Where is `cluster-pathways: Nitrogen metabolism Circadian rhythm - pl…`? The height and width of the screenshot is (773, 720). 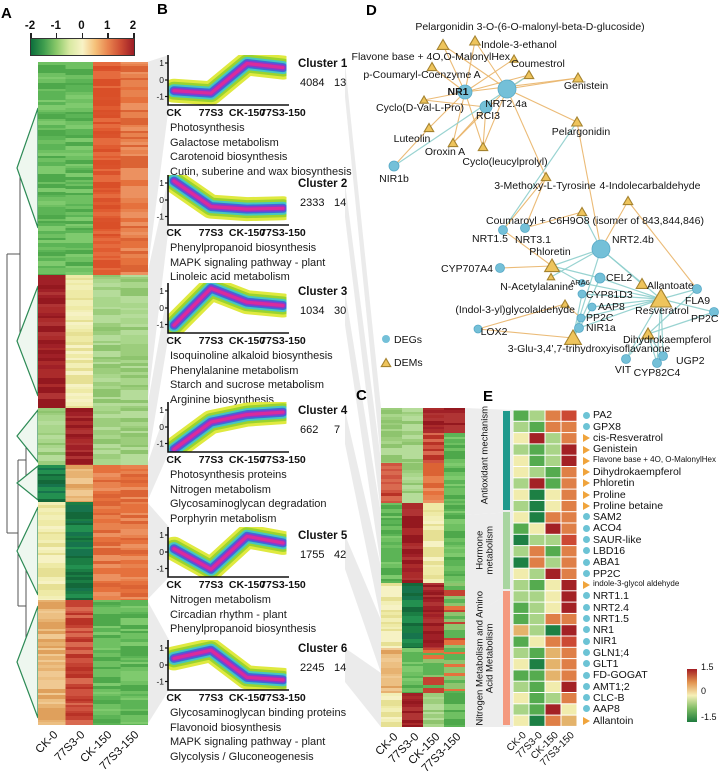 cluster-pathways: Nitrogen metabolism Circadian rhythm - pl… is located at coordinates (243, 615).